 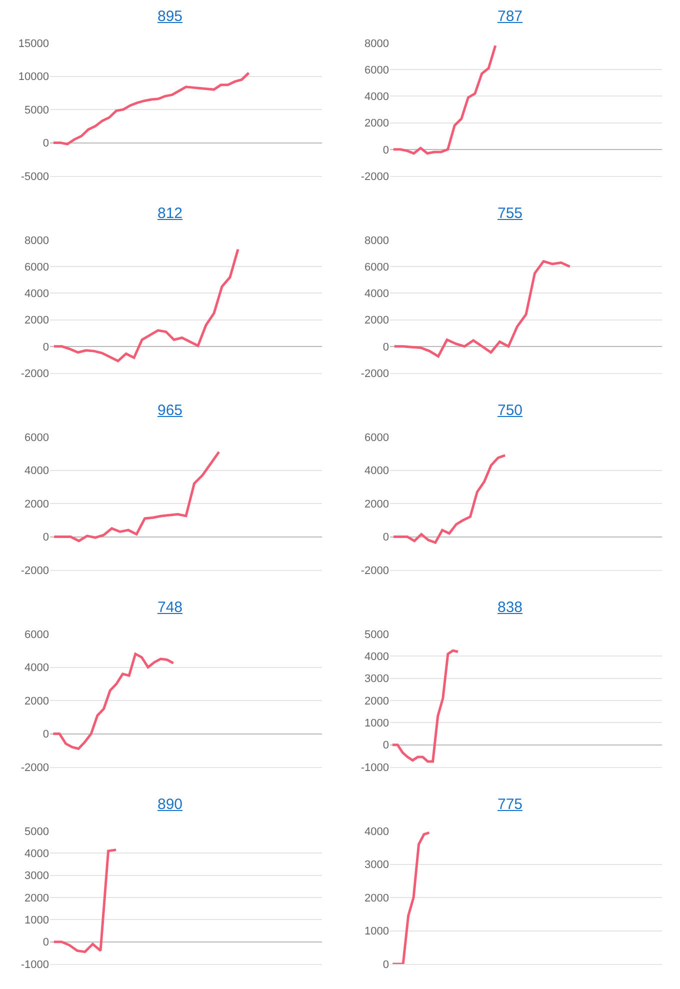 What do you see at coordinates (33, 77) in the screenshot?
I see `y-tick-label: 10000` at bounding box center [33, 77].